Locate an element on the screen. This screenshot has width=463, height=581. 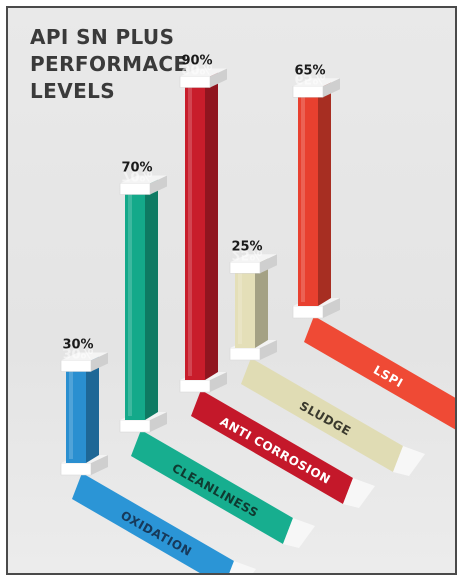
pillar-0: 30%30% is located at coordinates (84, 407).